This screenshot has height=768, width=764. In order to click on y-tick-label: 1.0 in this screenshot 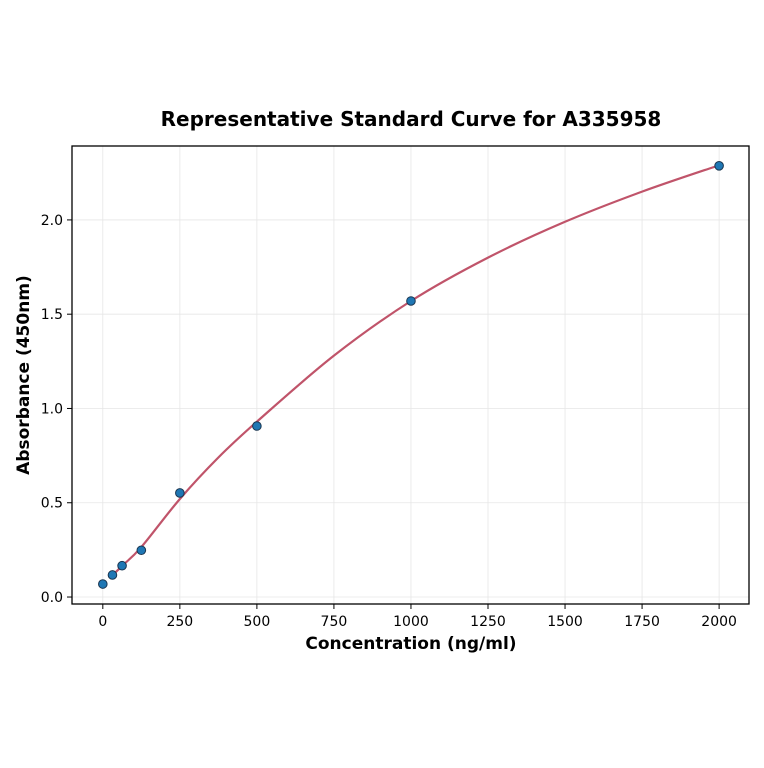, I will do `click(52, 409)`.